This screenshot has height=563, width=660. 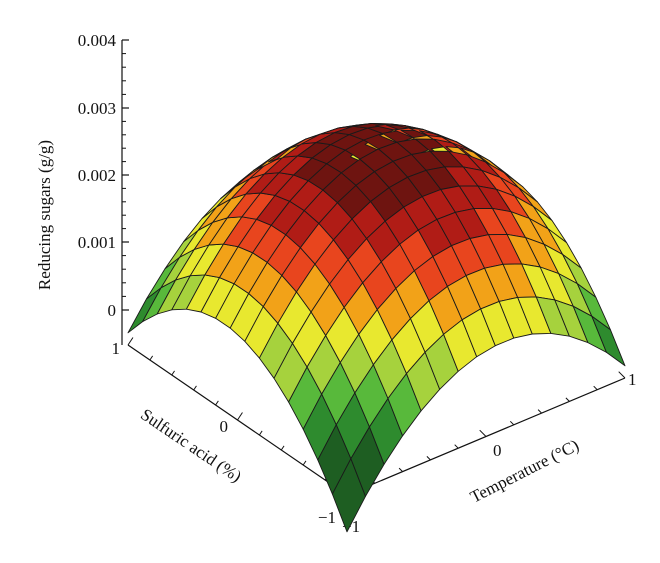 I want to click on z-tick-label: 0.003, so click(x=97, y=108).